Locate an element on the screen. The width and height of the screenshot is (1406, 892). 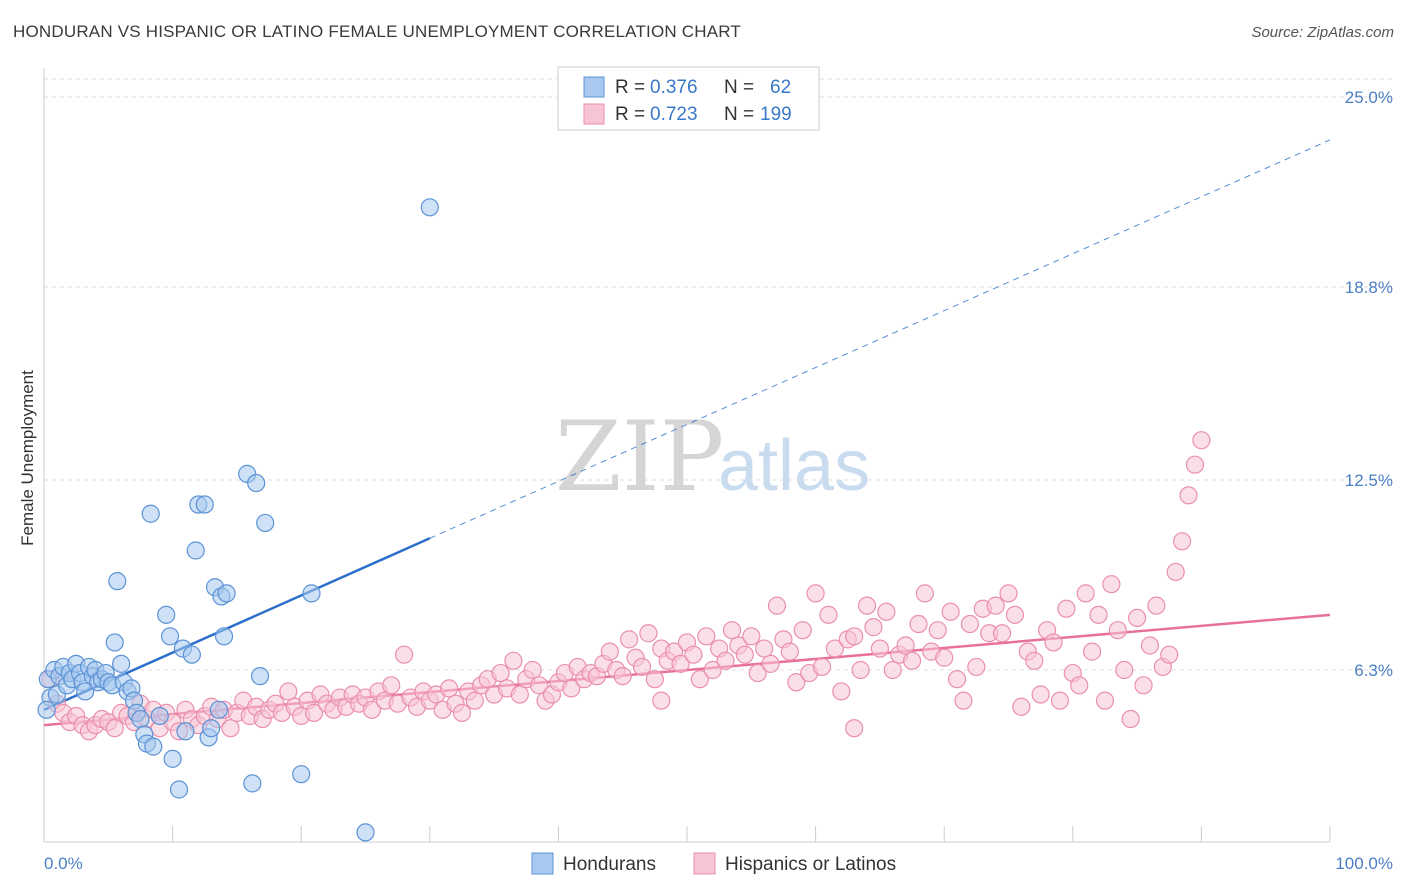
watermark-zip: ZIP is located at coordinates (639, 457).